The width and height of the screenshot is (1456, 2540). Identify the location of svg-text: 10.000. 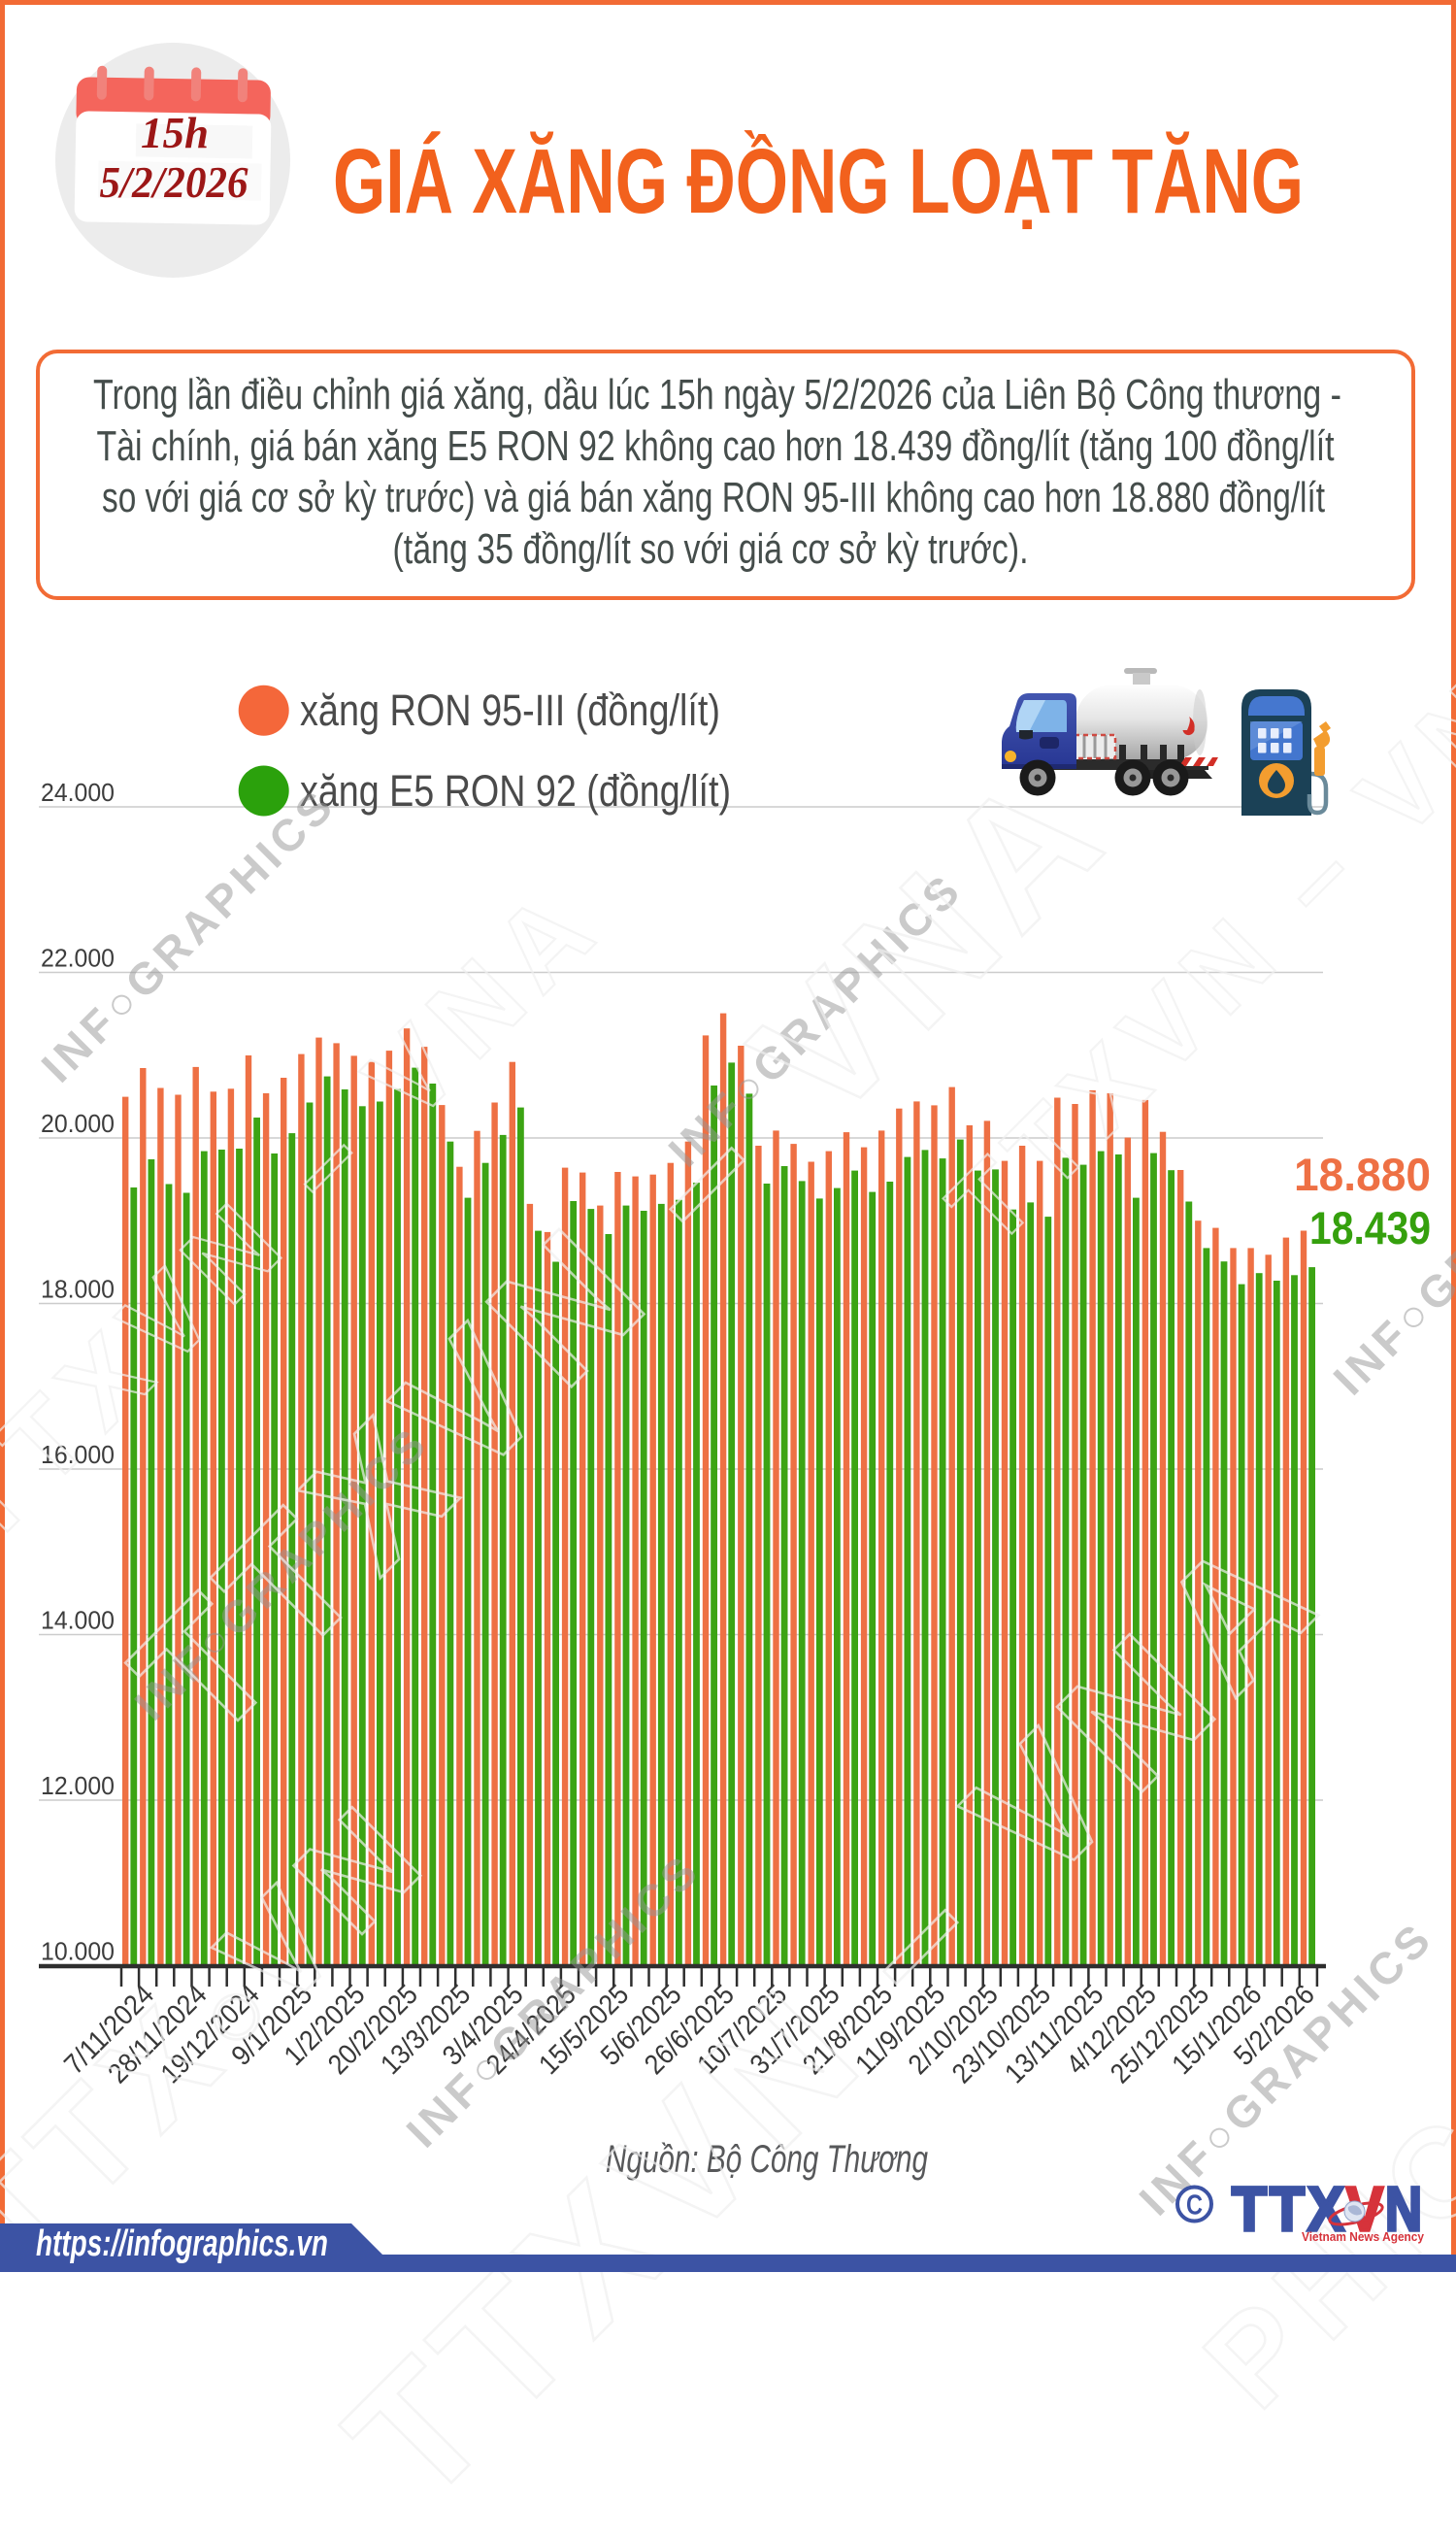
(78, 1951).